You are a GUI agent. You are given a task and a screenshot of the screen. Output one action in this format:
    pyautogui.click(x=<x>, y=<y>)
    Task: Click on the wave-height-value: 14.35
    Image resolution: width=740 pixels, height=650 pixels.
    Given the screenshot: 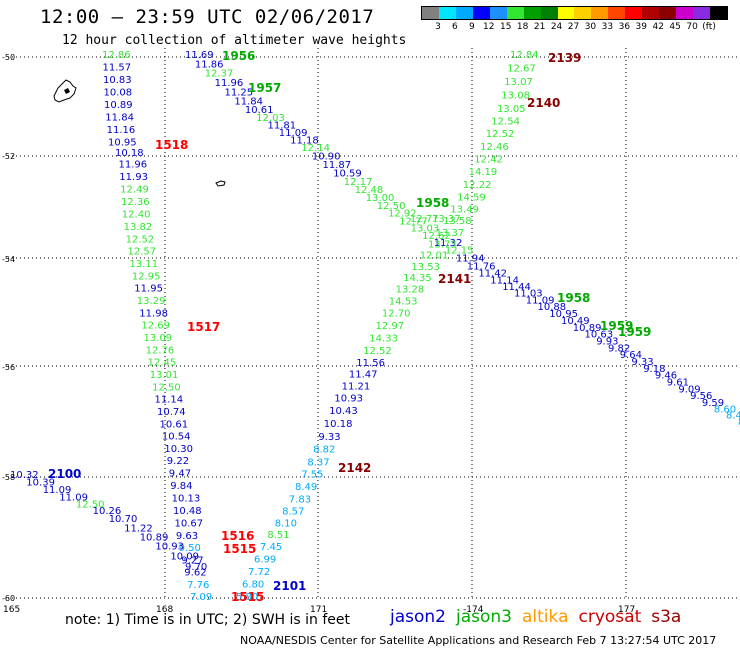 What is the action you would take?
    pyautogui.click(x=417, y=278)
    